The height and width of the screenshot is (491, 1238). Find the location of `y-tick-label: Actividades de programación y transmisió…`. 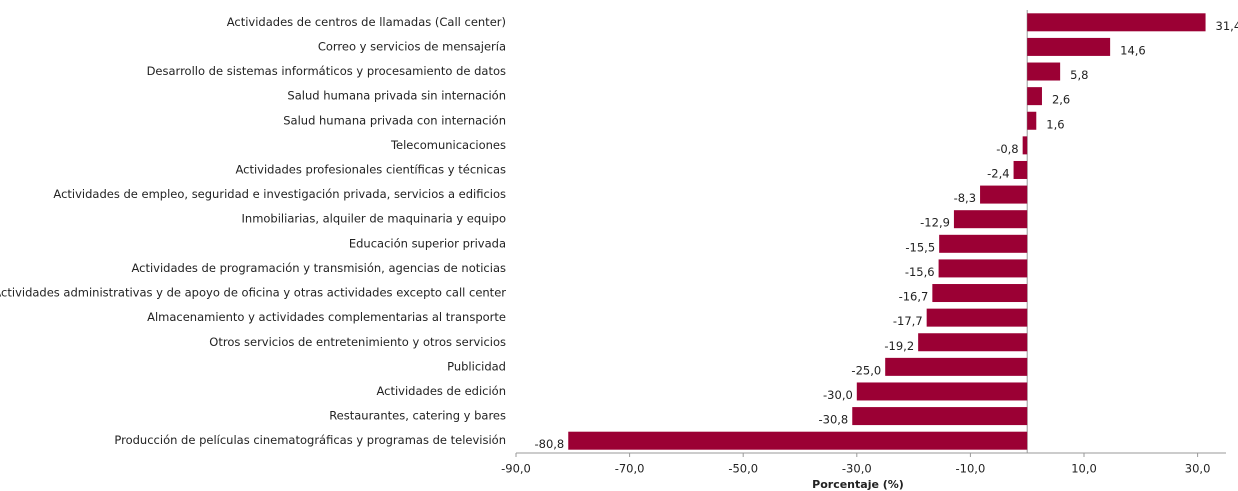

y-tick-label: Actividades de programación y transmisió… is located at coordinates (318, 268).